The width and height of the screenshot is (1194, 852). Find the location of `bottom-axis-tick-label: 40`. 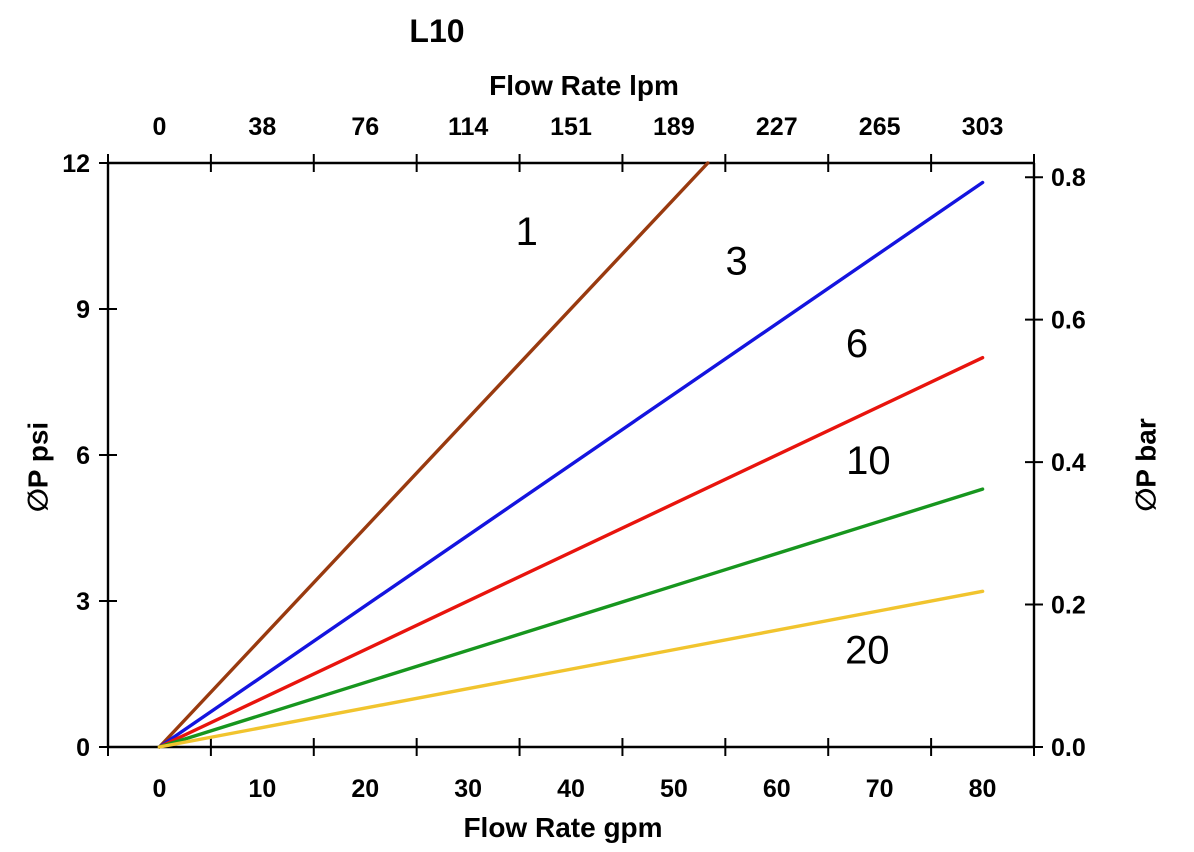

bottom-axis-tick-label: 40 is located at coordinates (571, 789).